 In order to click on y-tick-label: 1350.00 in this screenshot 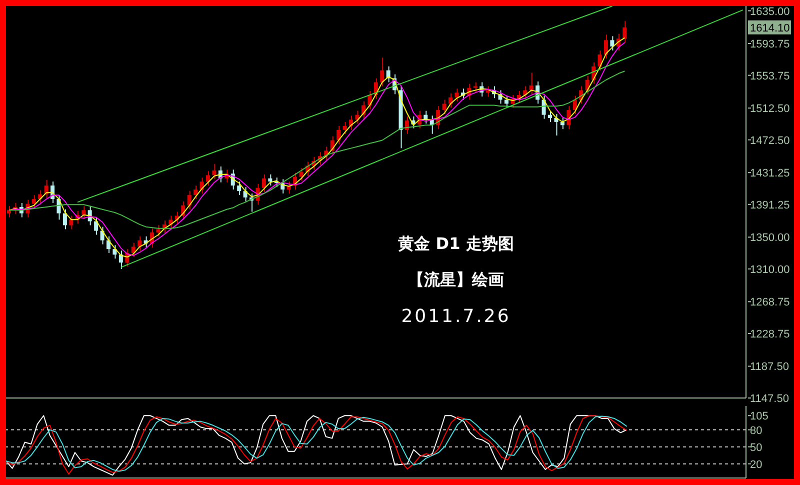, I will do `click(770, 238)`.